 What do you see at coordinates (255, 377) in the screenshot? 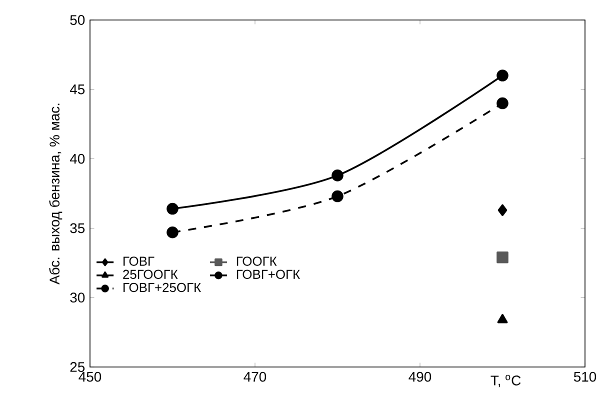
I see `x-tick-label: 470` at bounding box center [255, 377].